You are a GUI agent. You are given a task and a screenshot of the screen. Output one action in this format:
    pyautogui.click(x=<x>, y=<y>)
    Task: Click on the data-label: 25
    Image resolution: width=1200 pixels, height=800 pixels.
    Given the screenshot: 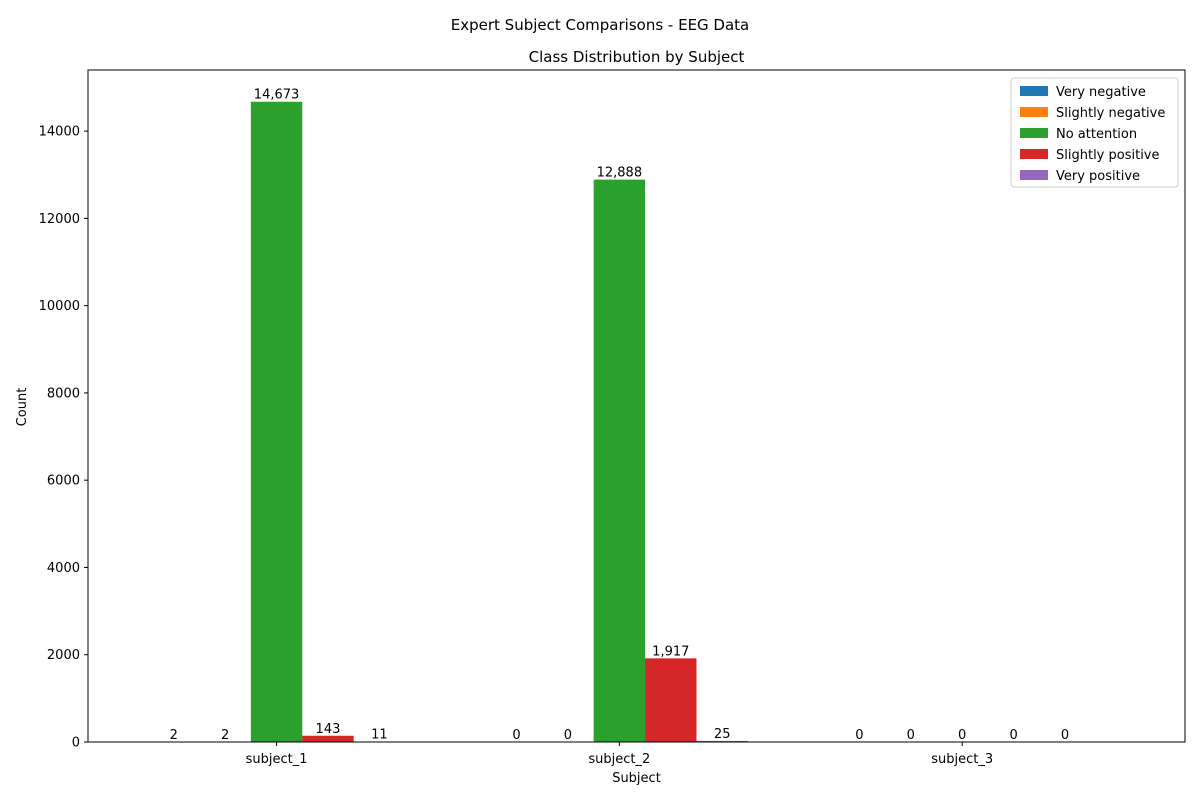 What is the action you would take?
    pyautogui.click(x=722, y=734)
    